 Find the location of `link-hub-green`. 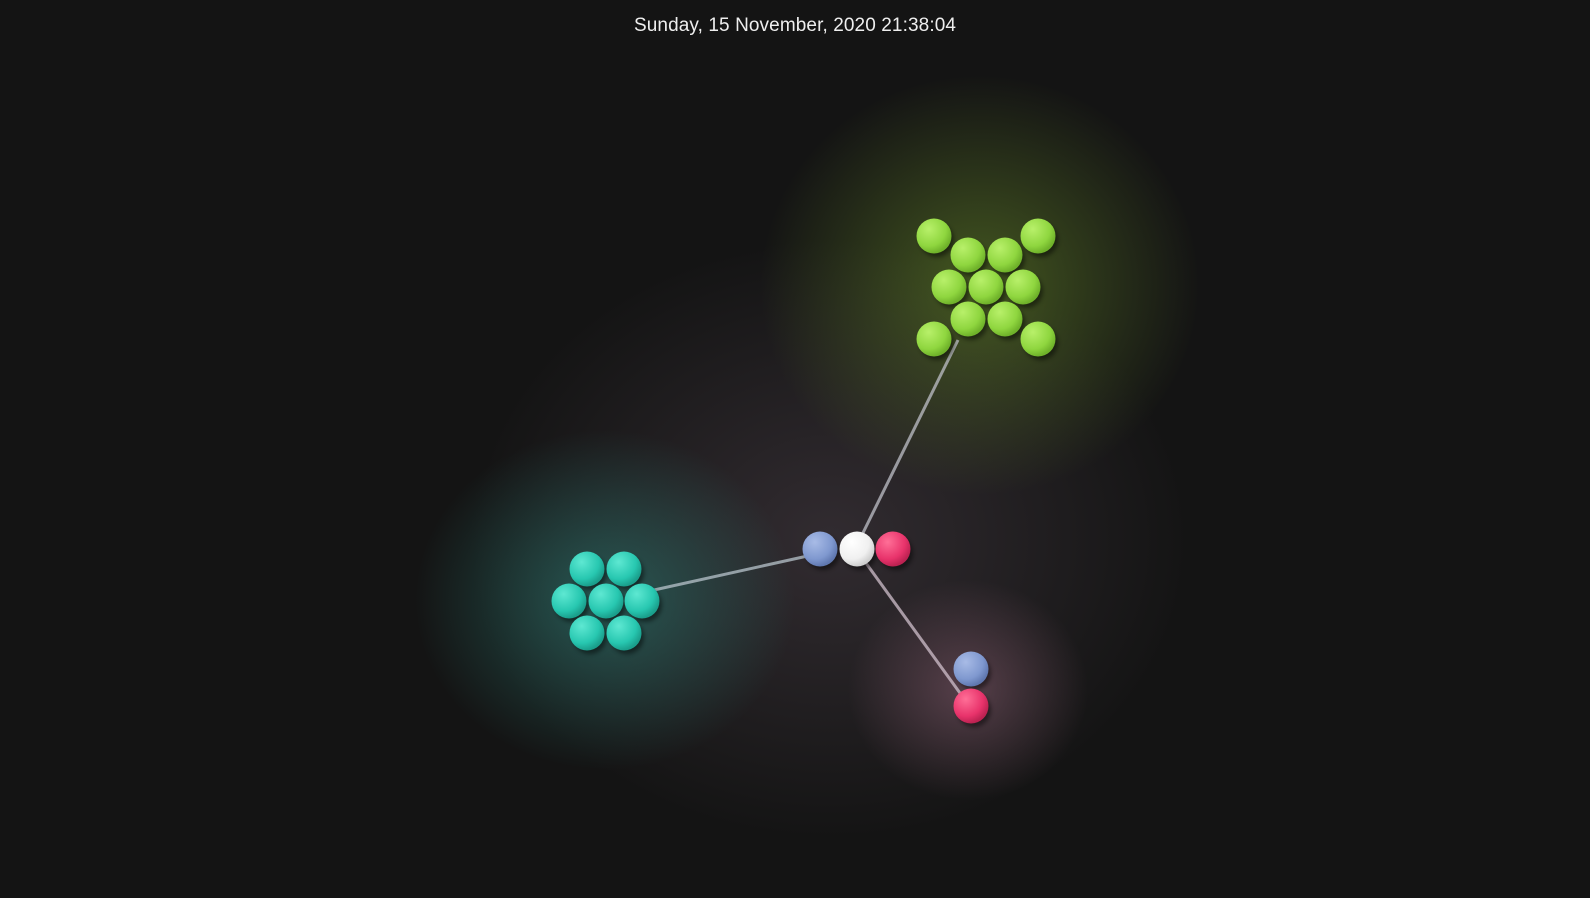

link-hub-green is located at coordinates (908, 441).